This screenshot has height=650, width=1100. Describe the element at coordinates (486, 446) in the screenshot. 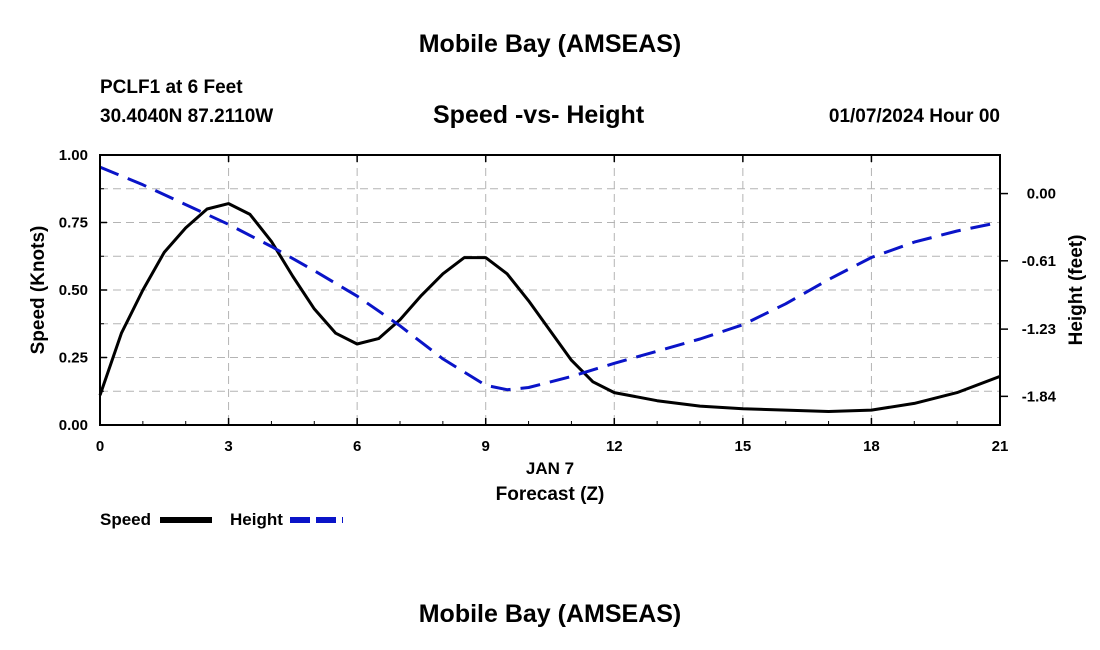

I see `x-tick-label: 9` at that location.